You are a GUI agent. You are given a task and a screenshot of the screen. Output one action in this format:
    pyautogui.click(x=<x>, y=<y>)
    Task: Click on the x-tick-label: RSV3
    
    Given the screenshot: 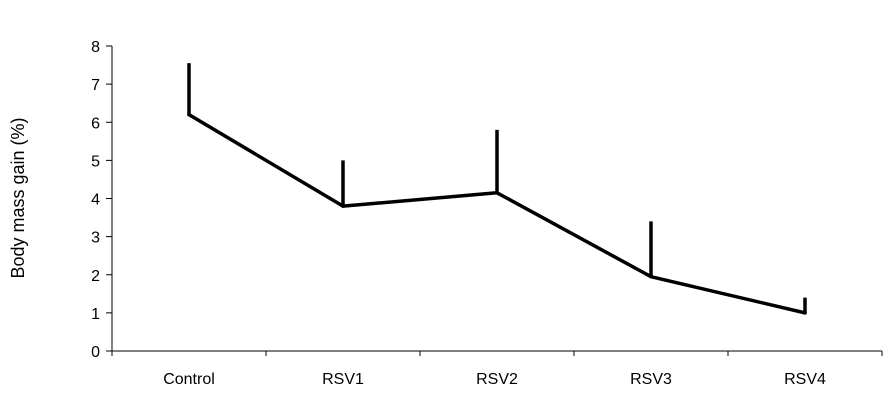 What is the action you would take?
    pyautogui.click(x=651, y=379)
    